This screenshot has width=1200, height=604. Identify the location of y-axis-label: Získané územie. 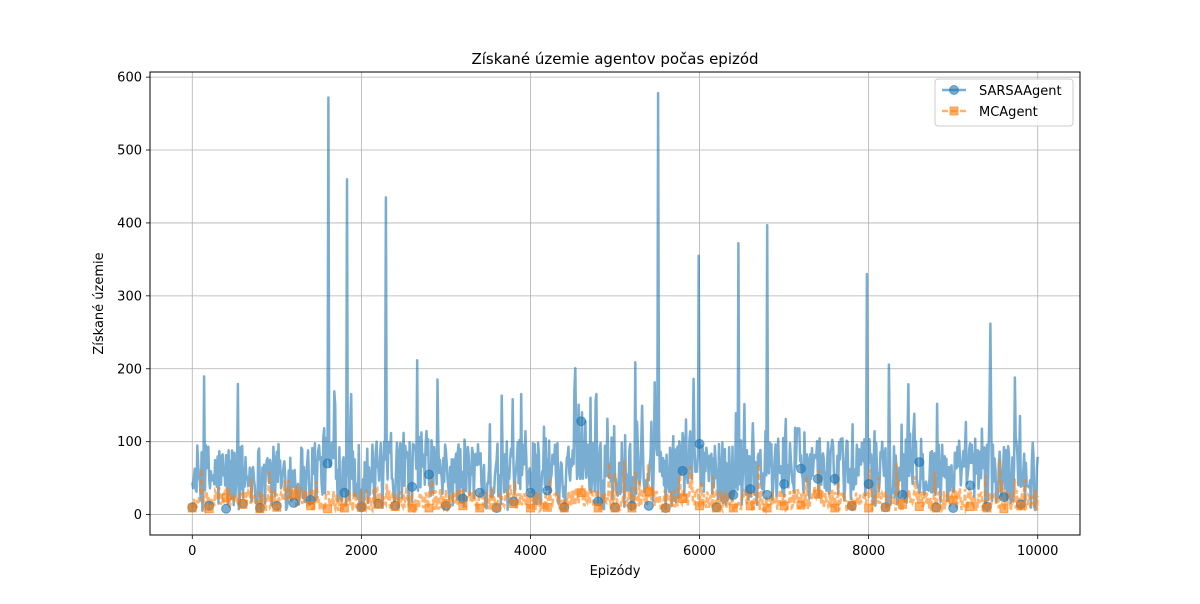
(99, 303).